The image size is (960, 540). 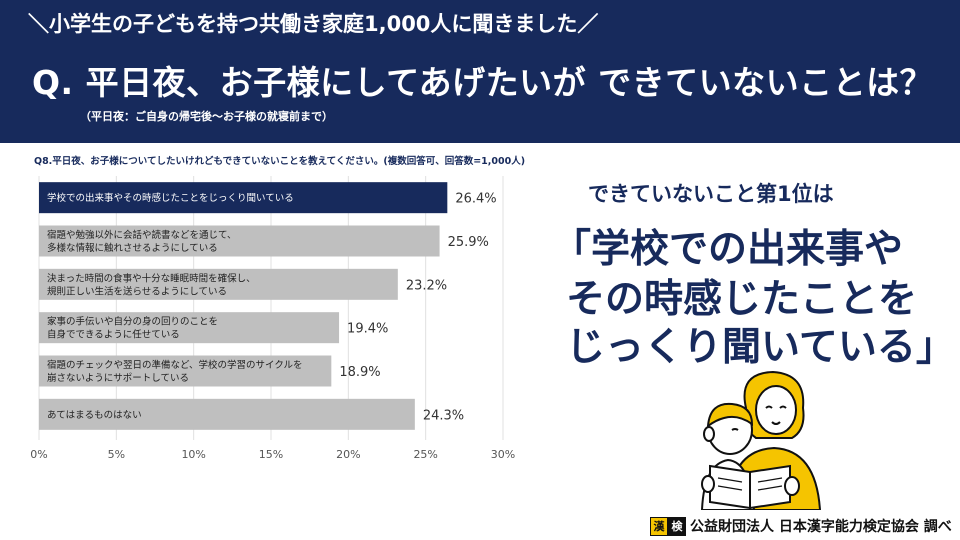 I want to click on x-tick-label: 20%, so click(x=348, y=454).